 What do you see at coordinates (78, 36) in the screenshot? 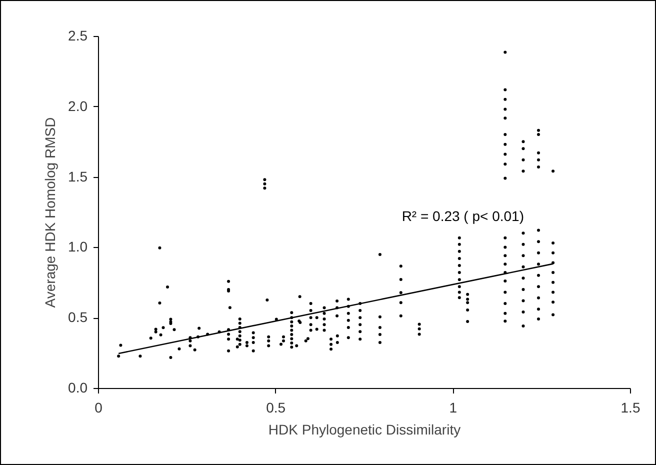
I see `y-tick-label: 2.5` at bounding box center [78, 36].